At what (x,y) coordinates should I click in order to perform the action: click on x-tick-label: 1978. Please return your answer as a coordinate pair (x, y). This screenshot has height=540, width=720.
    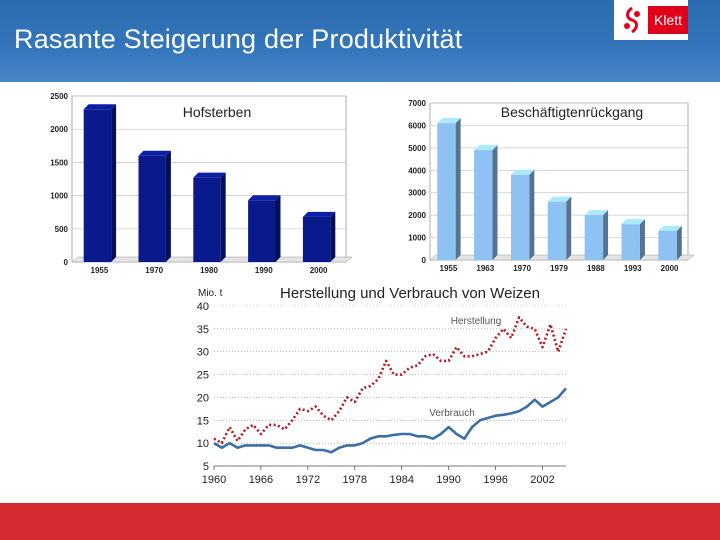
    Looking at the image, I should click on (355, 480).